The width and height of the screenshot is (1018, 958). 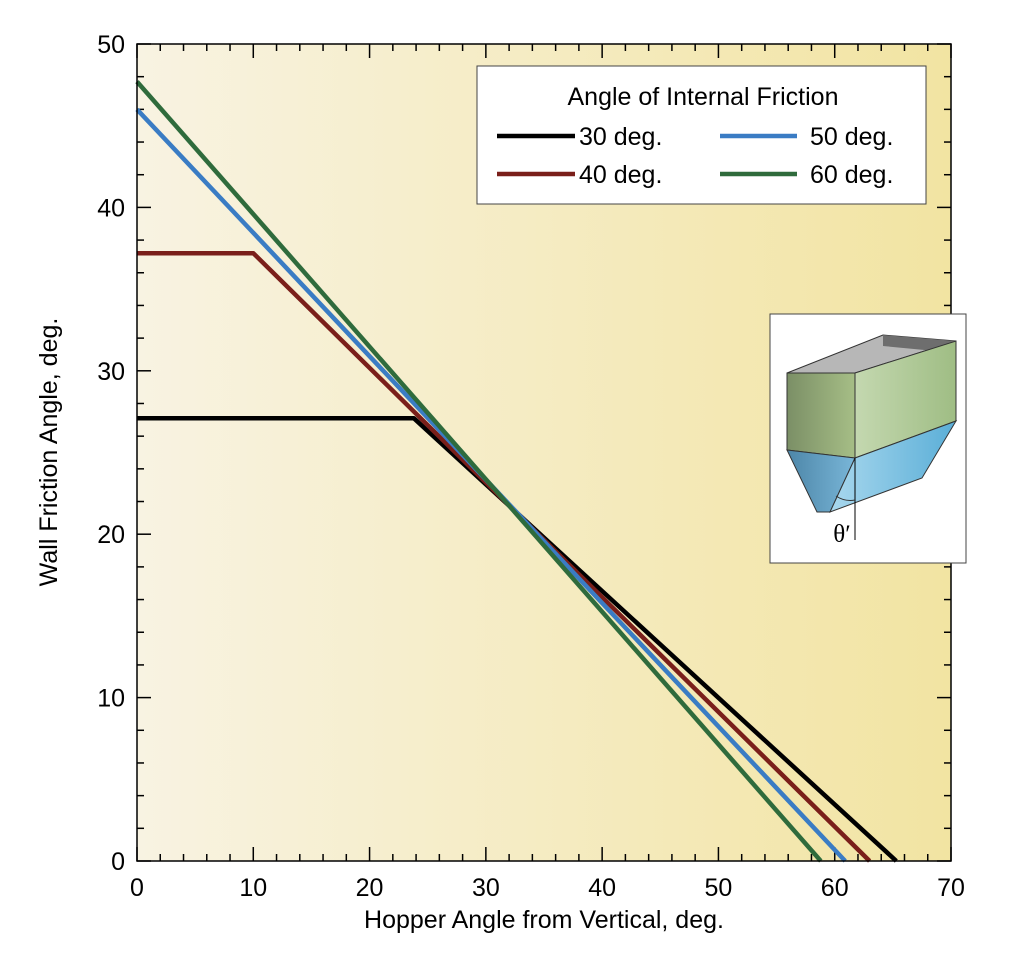 I want to click on x-tick-label: 30, so click(x=486, y=888).